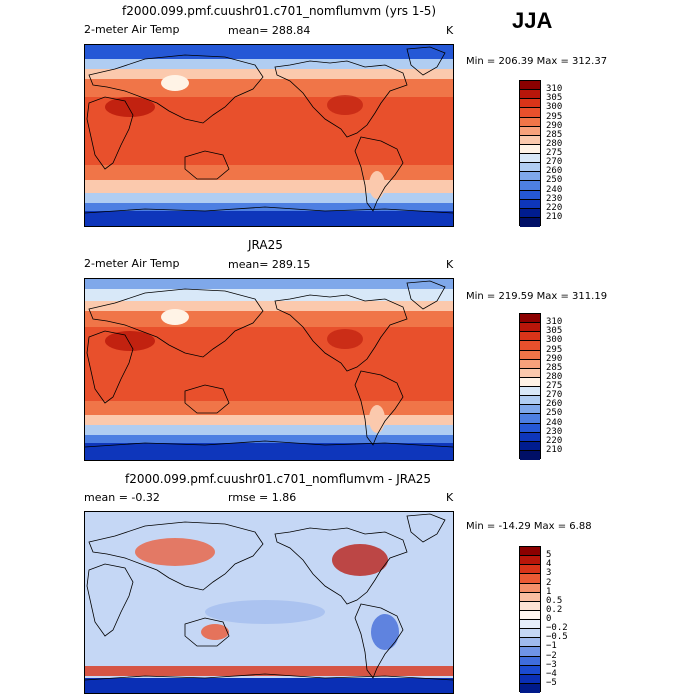 Image resolution: width=700 pixels, height=700 pixels. Describe the element at coordinates (450, 264) in the screenshot. I see `panel-2-unit: K` at that location.